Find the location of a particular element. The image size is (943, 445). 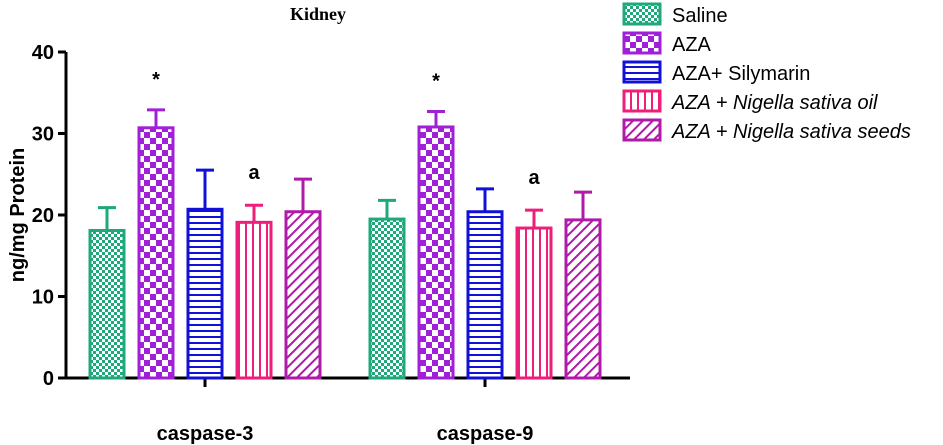

chart-title: Kidney is located at coordinates (318, 14).